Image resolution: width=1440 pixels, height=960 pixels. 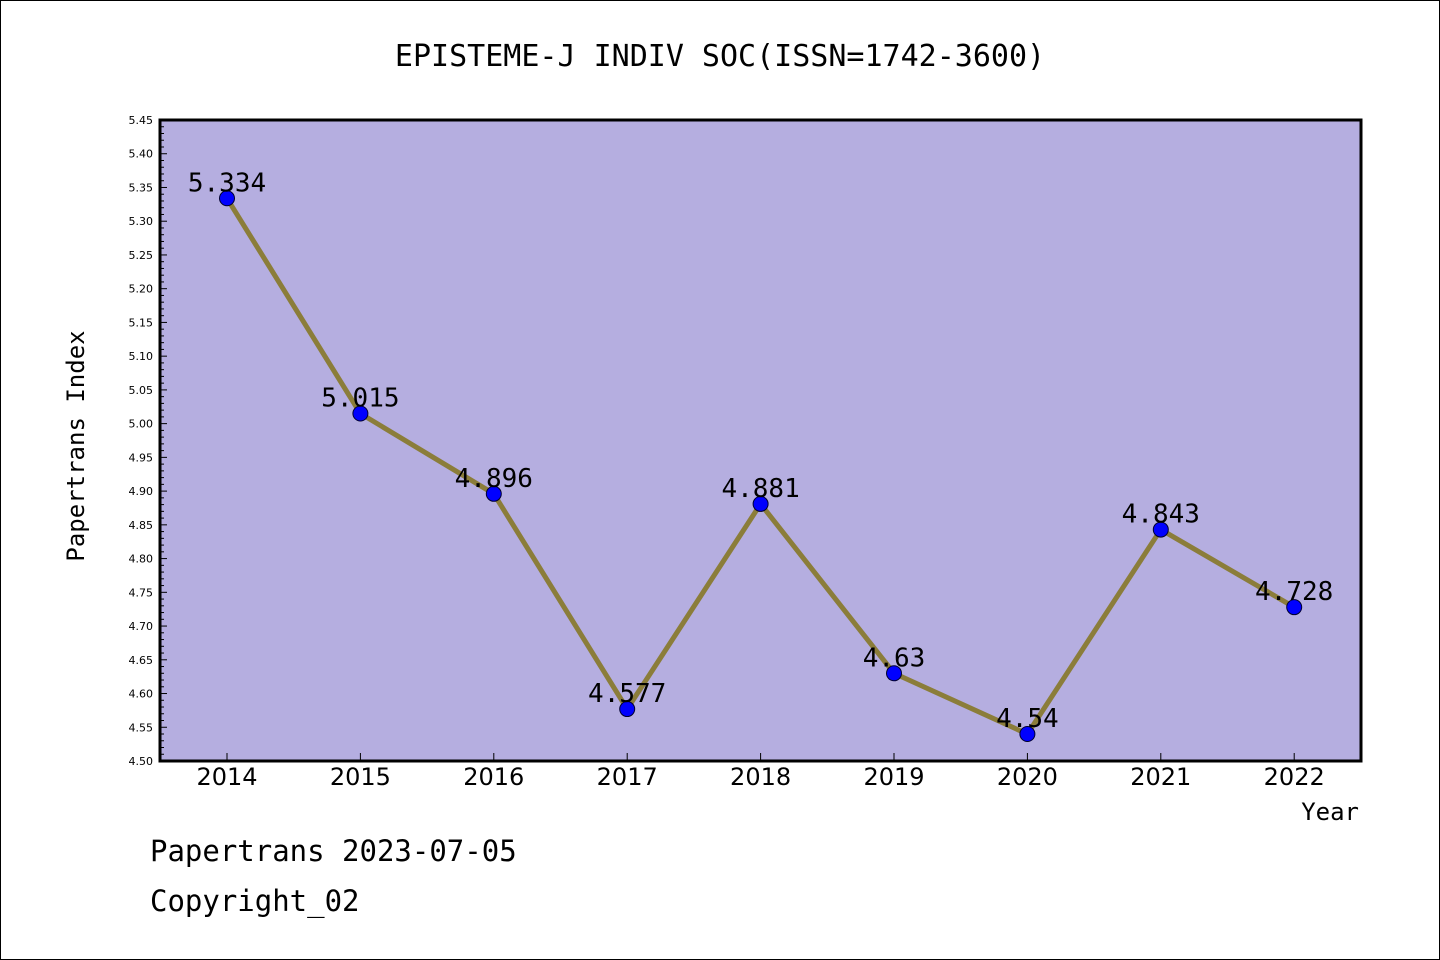 What do you see at coordinates (141, 120) in the screenshot?
I see `y-tick-label: 5.45` at bounding box center [141, 120].